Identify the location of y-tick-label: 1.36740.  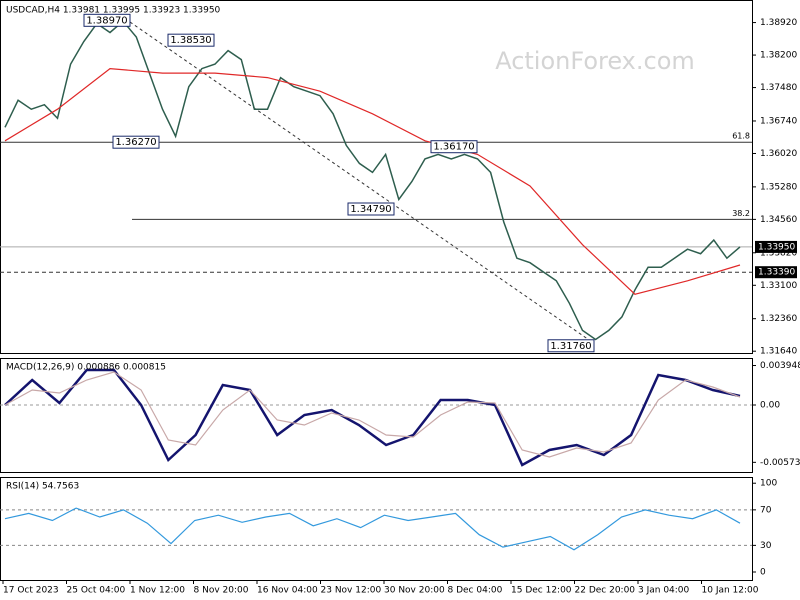
(778, 121).